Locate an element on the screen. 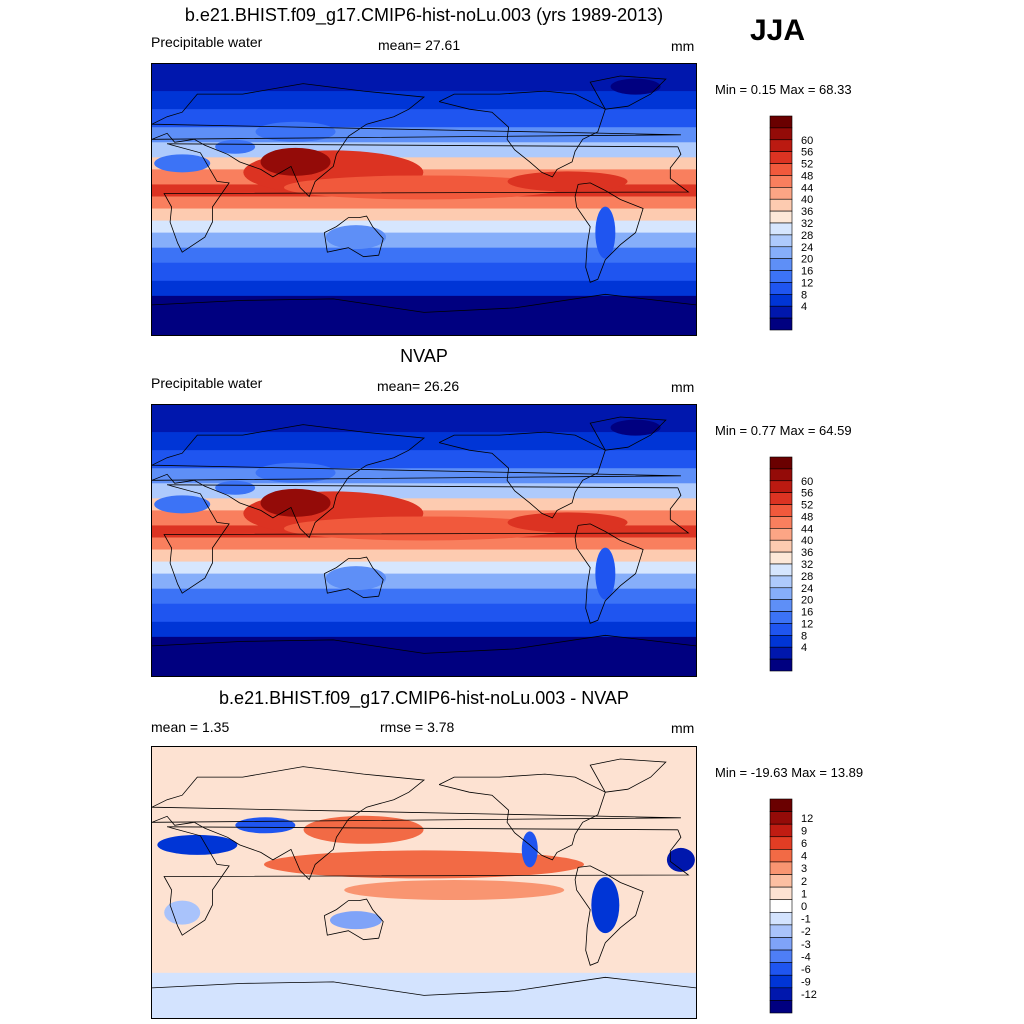 This screenshot has height=1024, width=1024. panel1-map-svg is located at coordinates (424, 199).